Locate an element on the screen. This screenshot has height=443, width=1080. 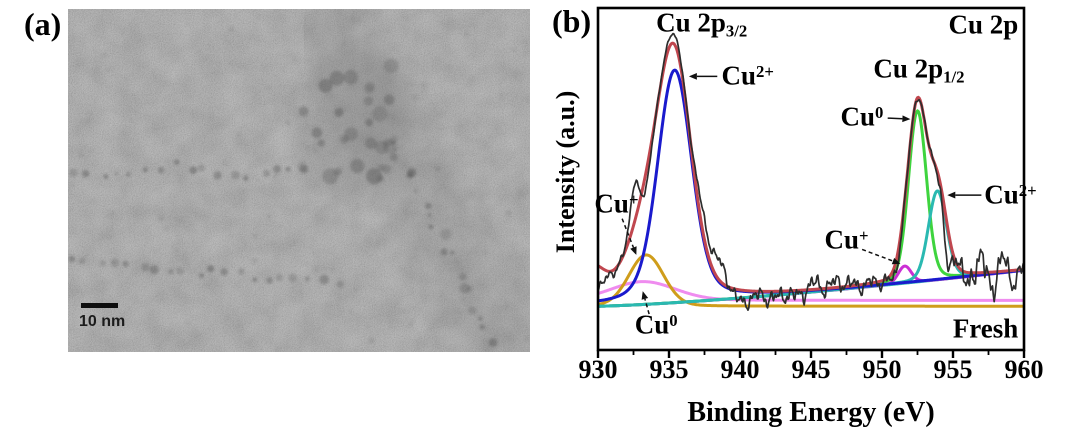
annotation-cuplus-2p12: Cu+ is located at coordinates (846, 239).